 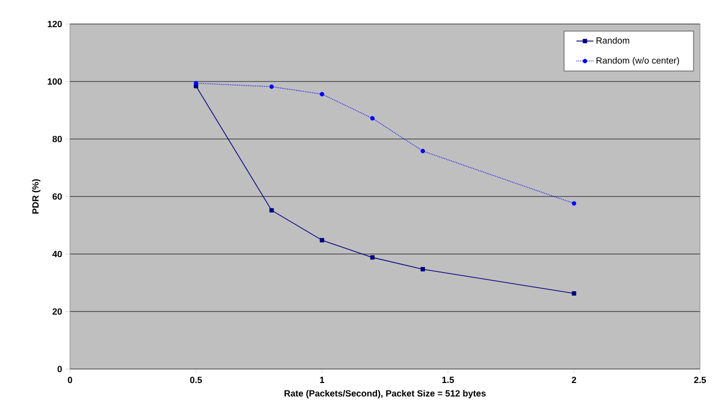 What do you see at coordinates (700, 380) in the screenshot?
I see `x-tick-label: 2.5` at bounding box center [700, 380].